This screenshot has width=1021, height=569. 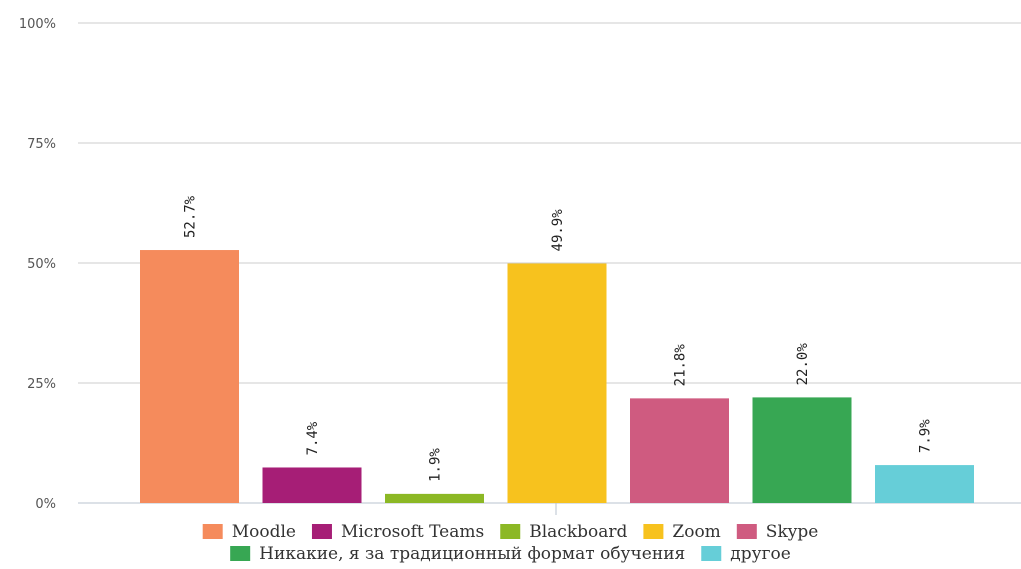 I want to click on legend-label: Zoom, so click(x=696, y=532).